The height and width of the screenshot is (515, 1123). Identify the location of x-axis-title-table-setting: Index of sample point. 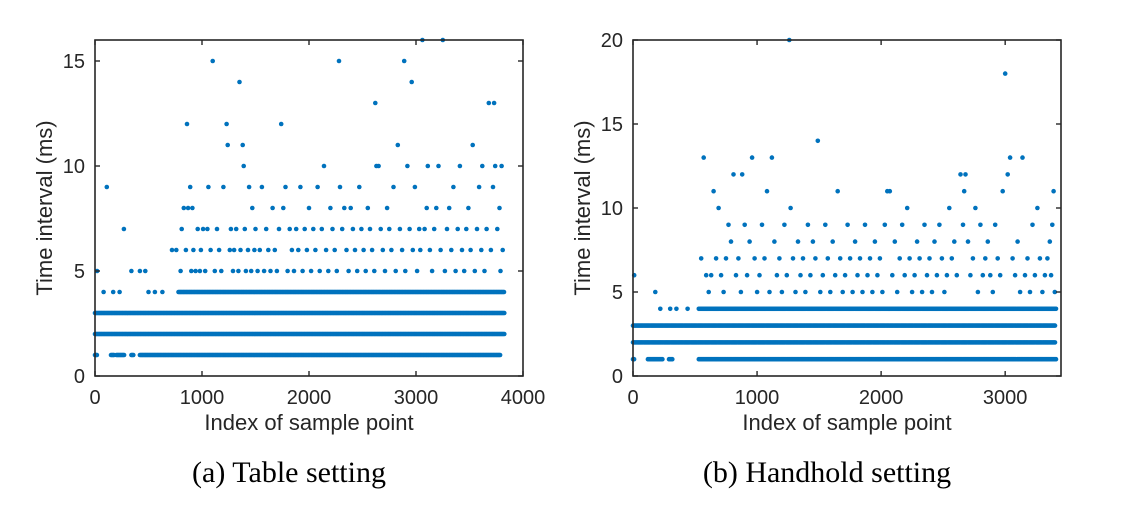
(308, 422).